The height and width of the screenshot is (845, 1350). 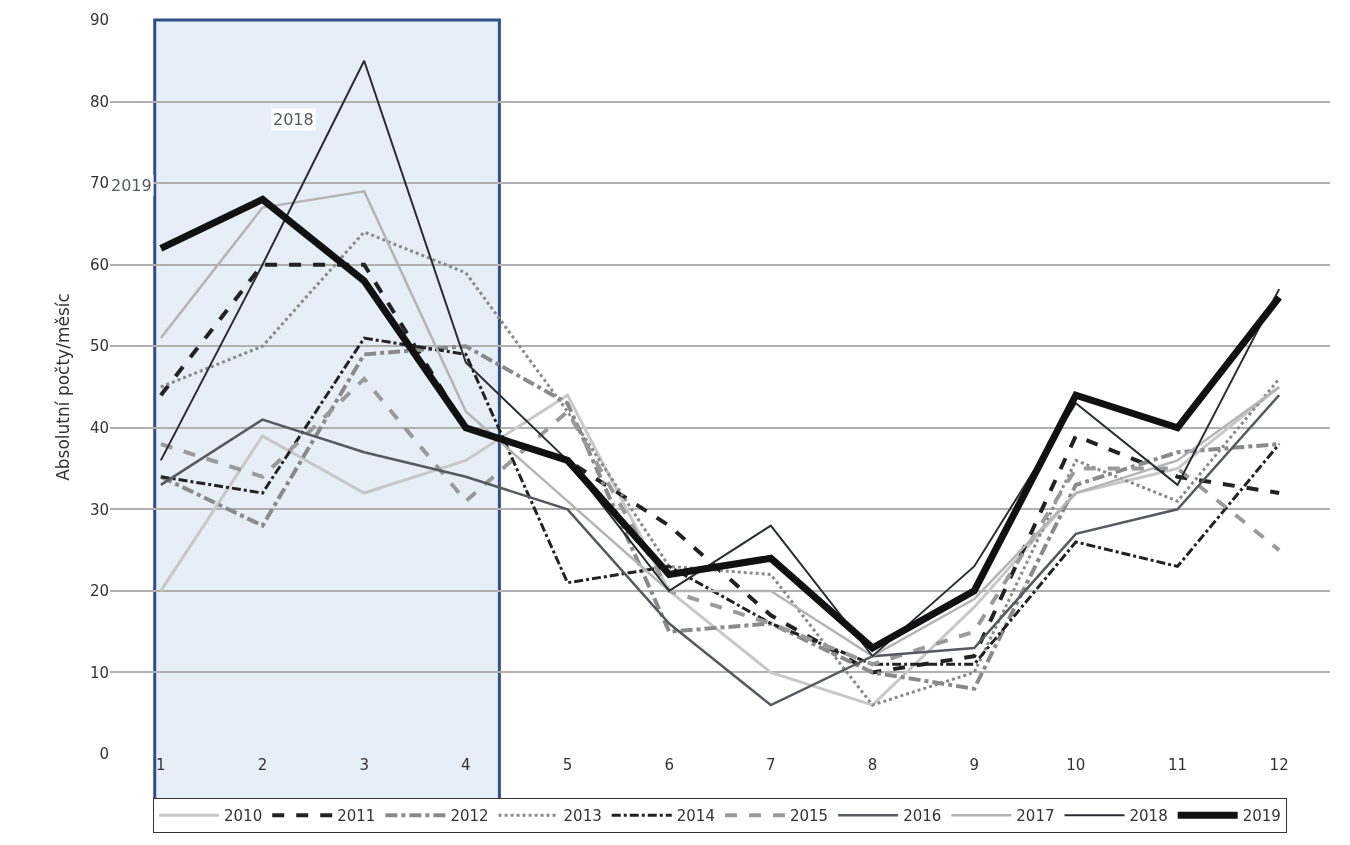 What do you see at coordinates (99, 672) in the screenshot?
I see `y-tick-label: 10` at bounding box center [99, 672].